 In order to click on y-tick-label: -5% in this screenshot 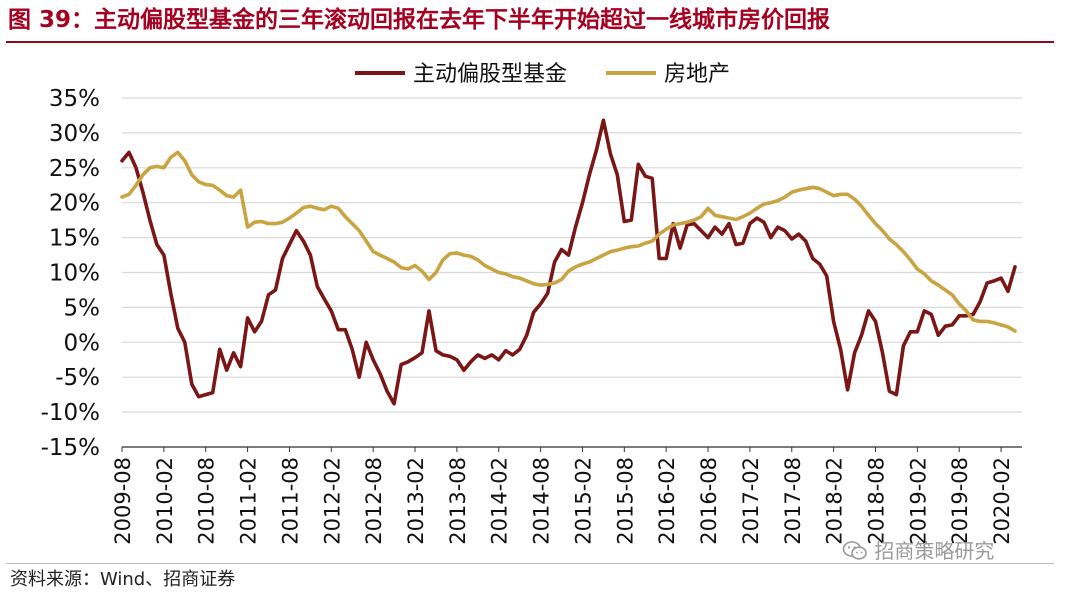, I will do `click(77, 378)`.